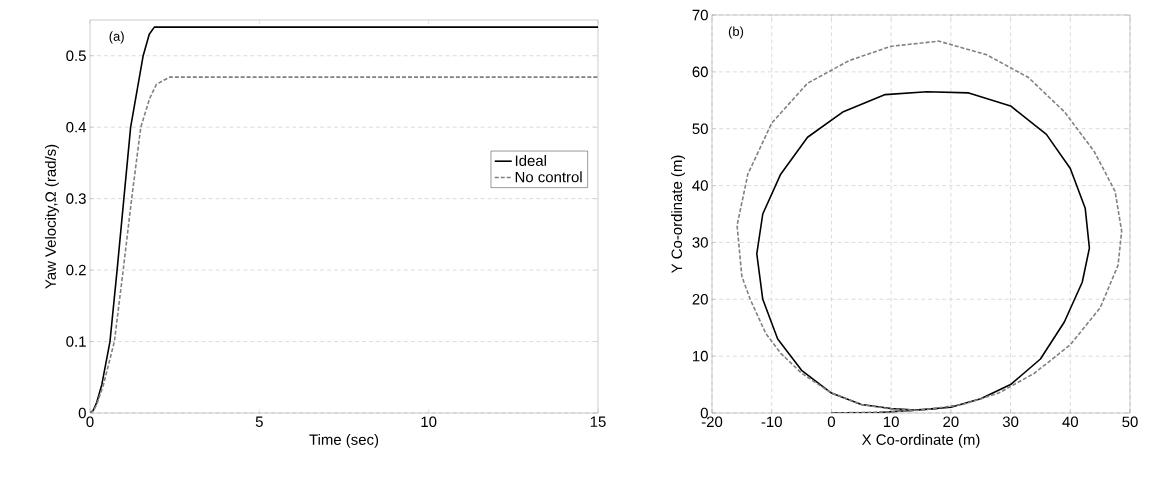 This screenshot has height=484, width=1155. I want to click on y-tick-label: 40, so click(700, 185).